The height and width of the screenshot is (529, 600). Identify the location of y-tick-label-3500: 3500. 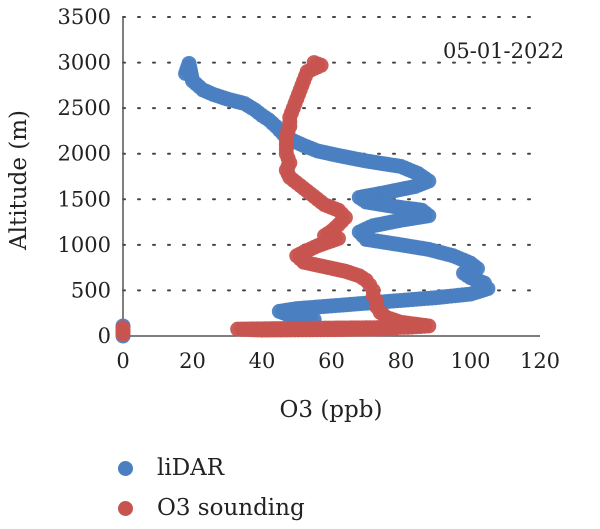
(84, 17).